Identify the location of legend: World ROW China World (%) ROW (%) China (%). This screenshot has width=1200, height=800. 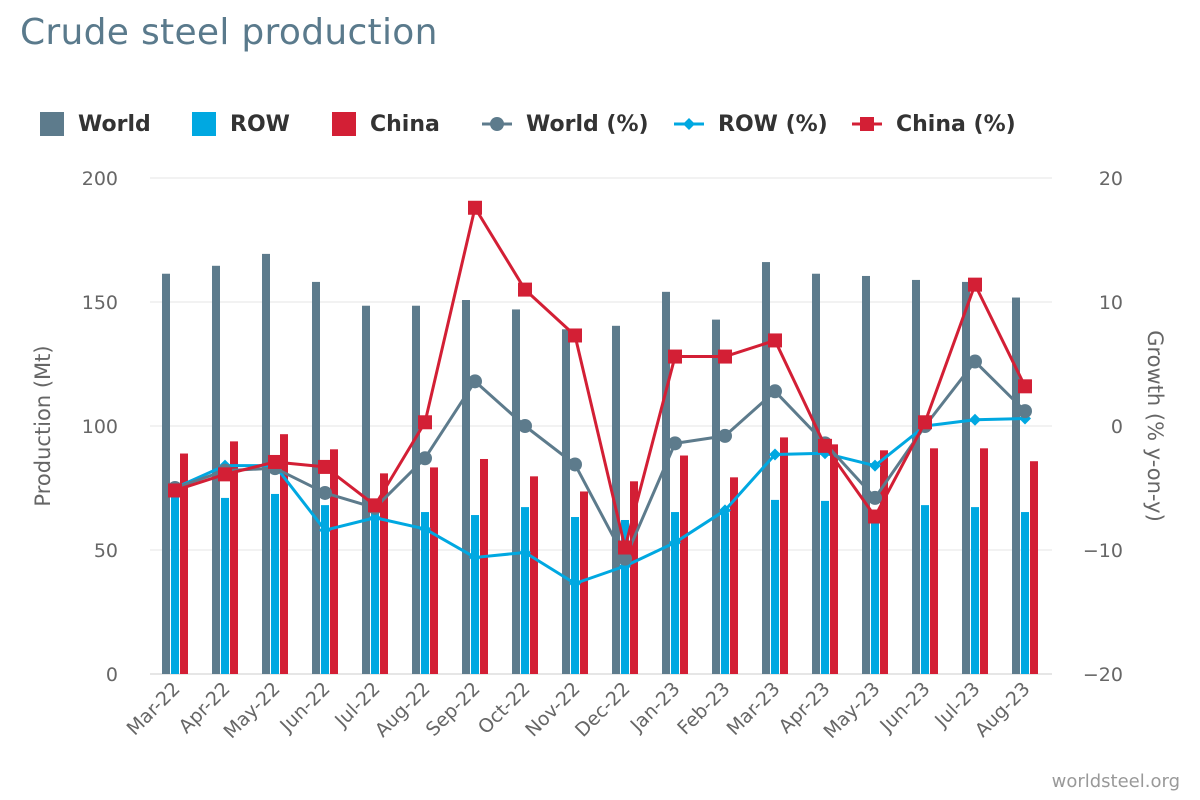
(590, 124).